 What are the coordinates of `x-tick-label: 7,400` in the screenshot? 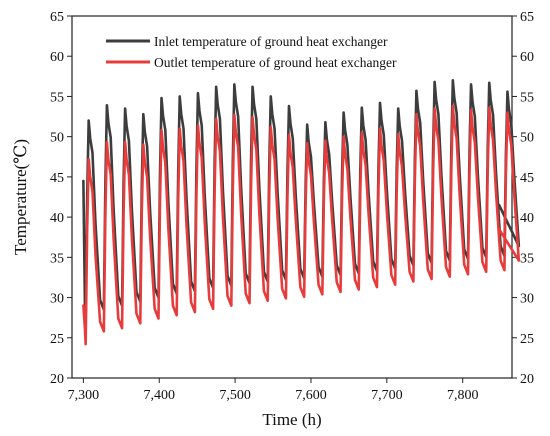 It's located at (159, 395).